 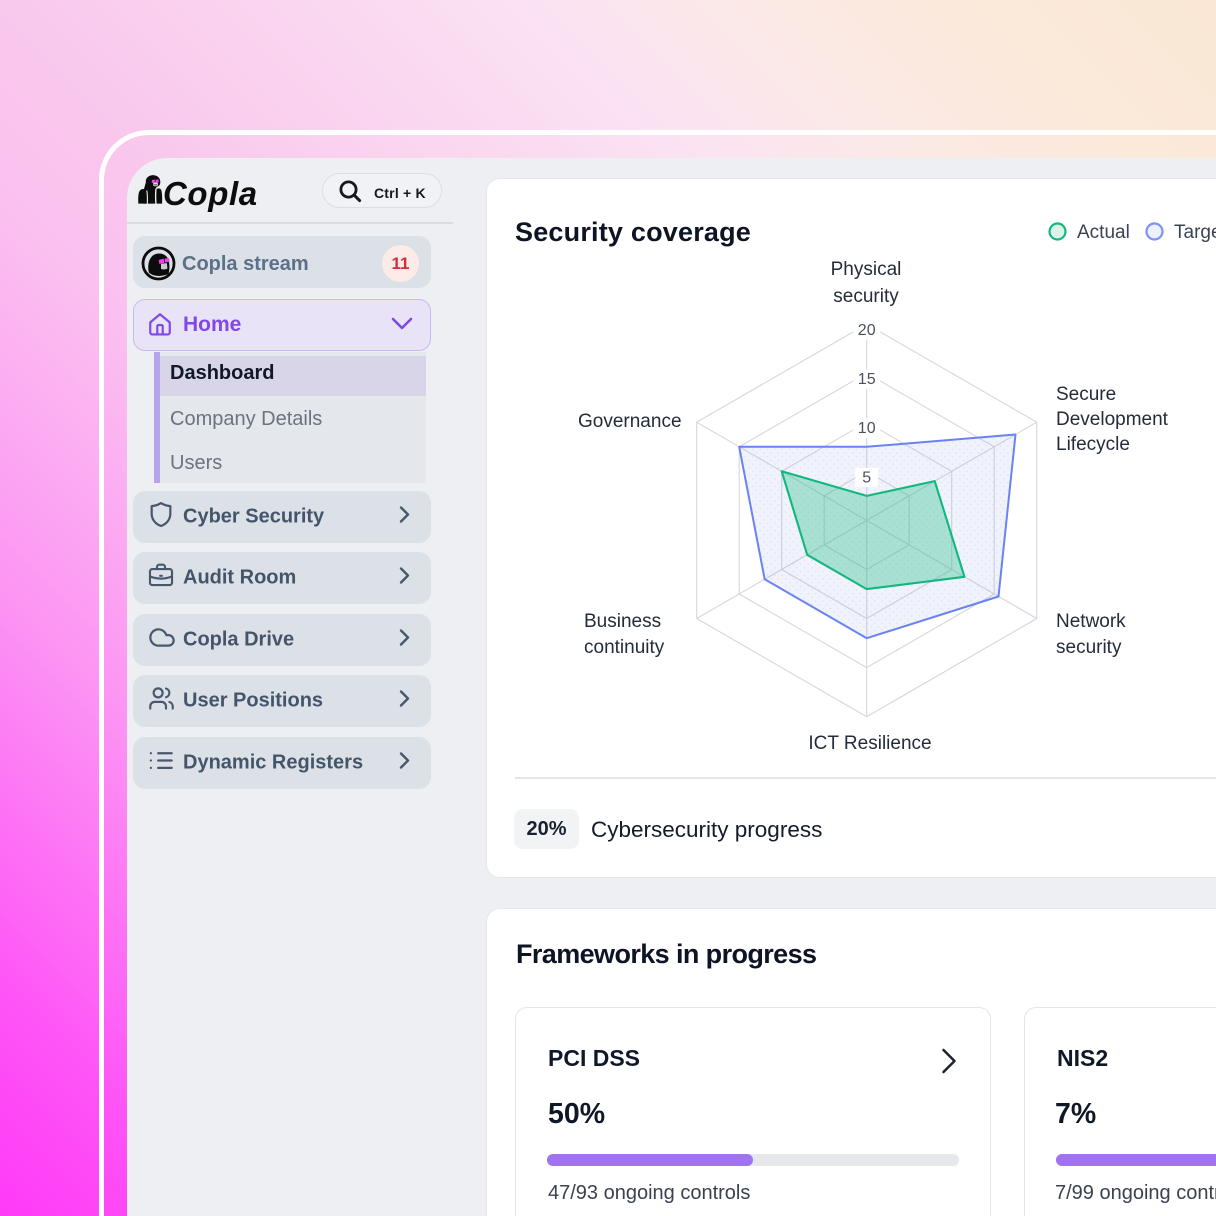 I want to click on svg-text: 5, so click(x=866, y=477).